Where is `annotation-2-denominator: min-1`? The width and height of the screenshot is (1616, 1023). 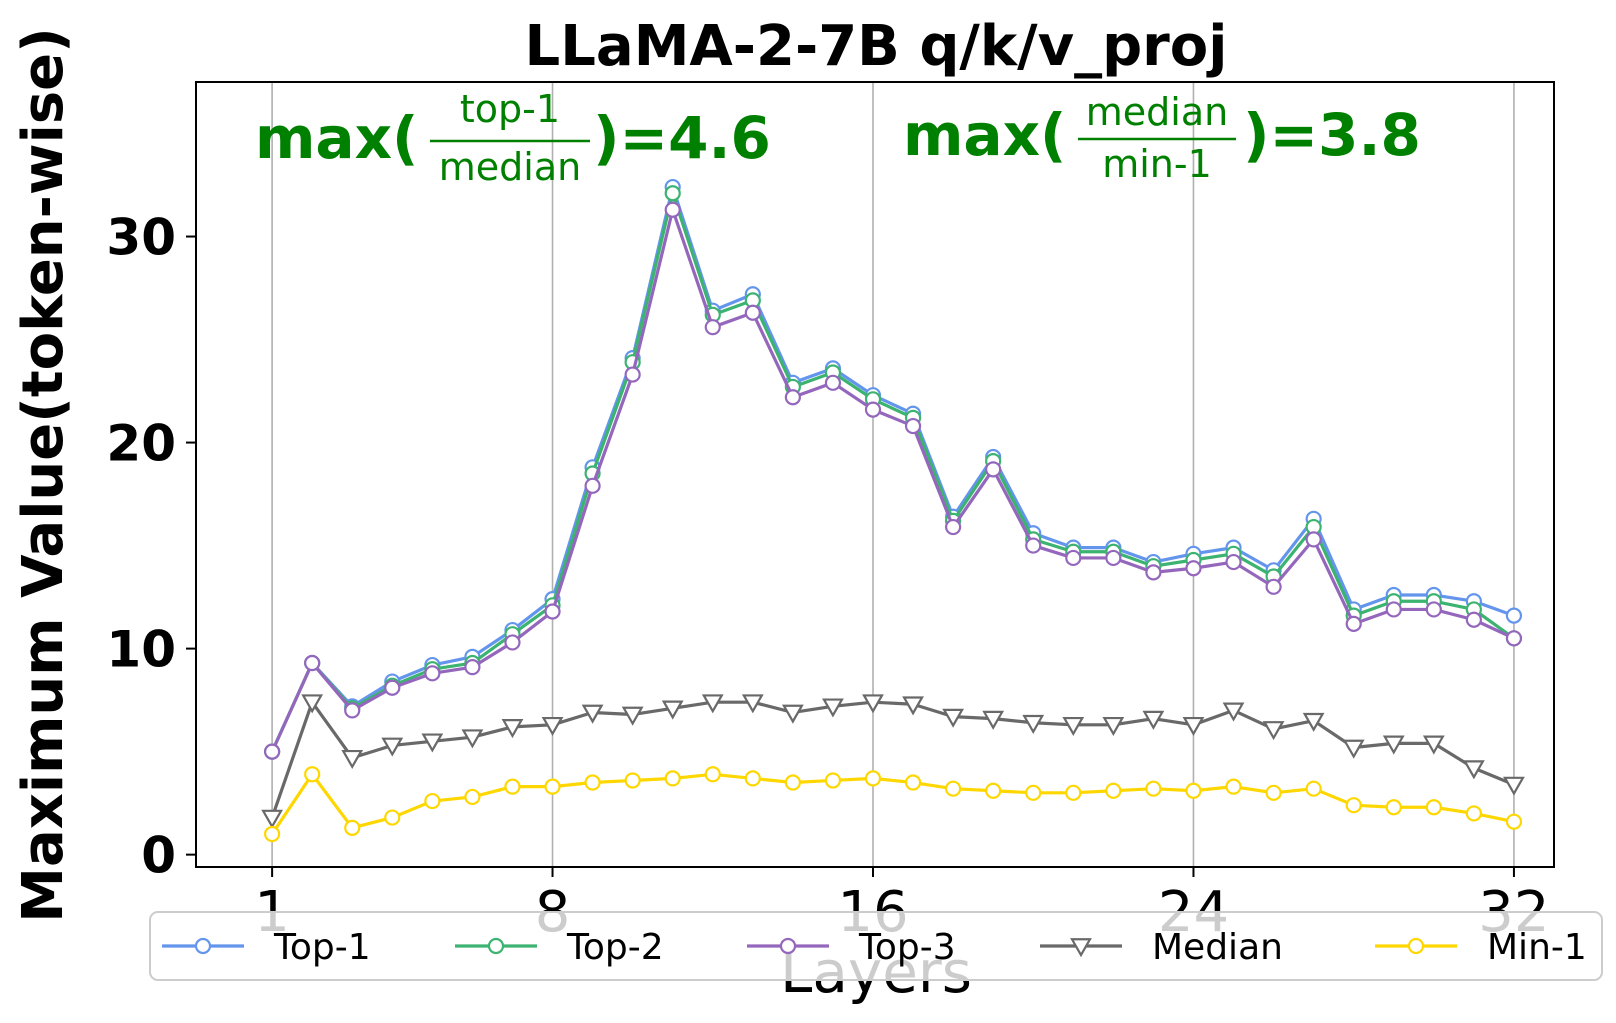
annotation-2-denominator: min-1 is located at coordinates (1157, 164).